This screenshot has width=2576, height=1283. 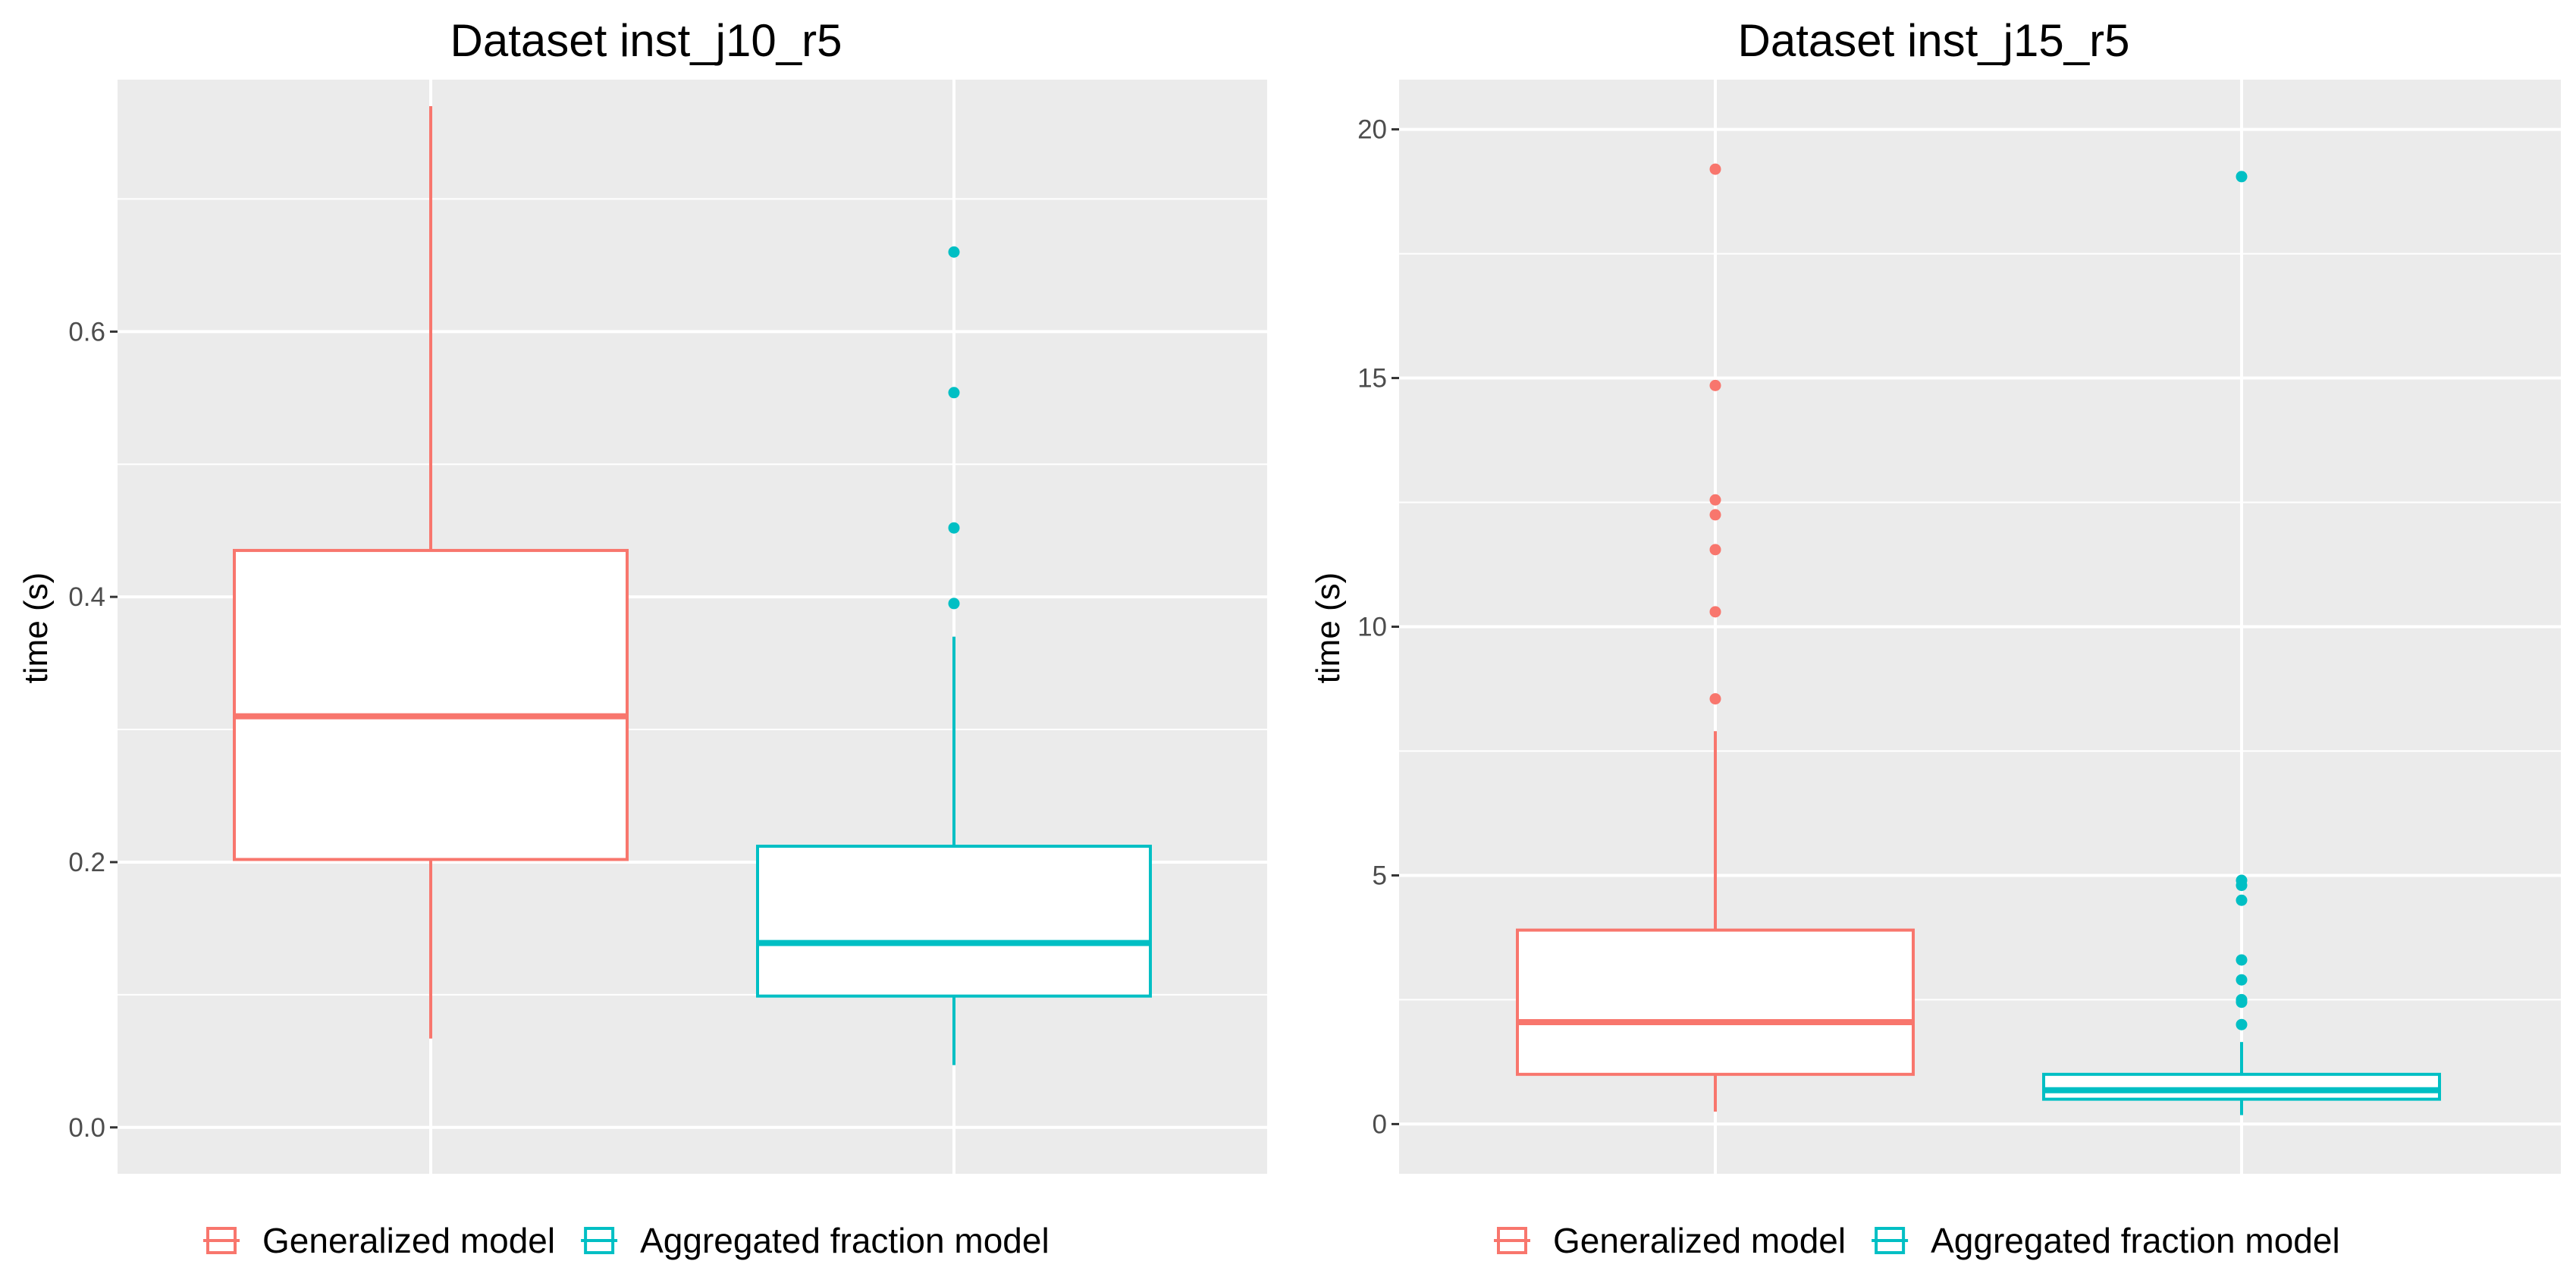 What do you see at coordinates (86, 1128) in the screenshot?
I see `y-tick-label: 0.0` at bounding box center [86, 1128].